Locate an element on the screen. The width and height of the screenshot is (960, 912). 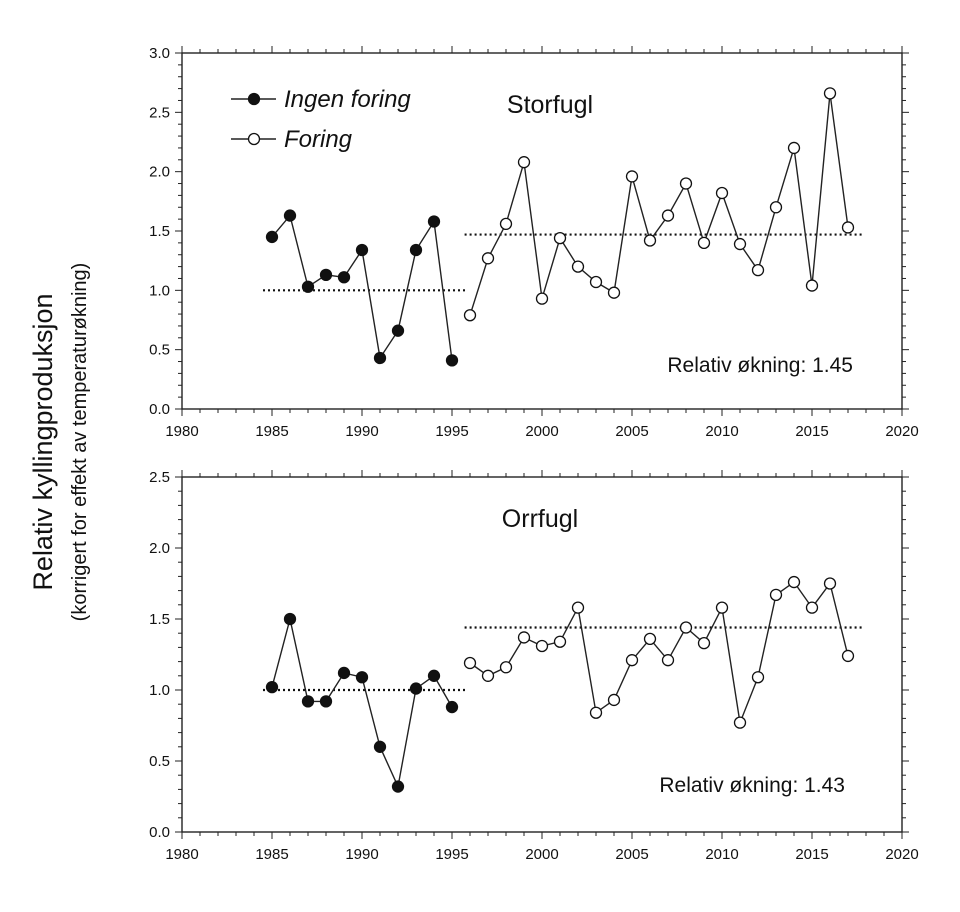
orrfugl-x-tick-label: 2020 is located at coordinates (901, 854).